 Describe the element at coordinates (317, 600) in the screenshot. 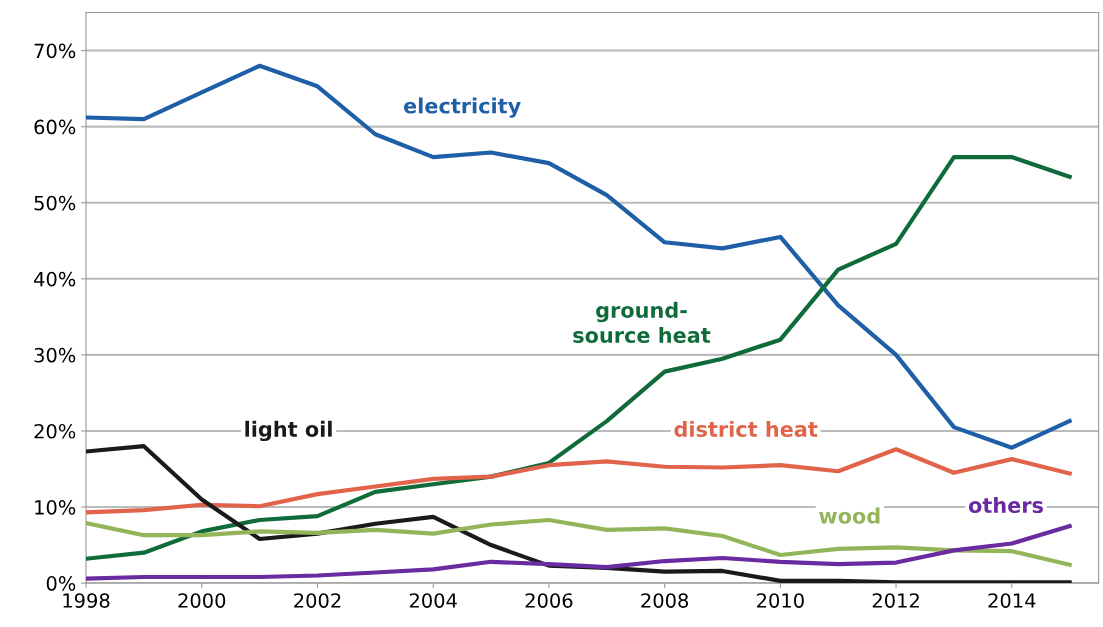

I see `x-tick-label: 2002` at that location.